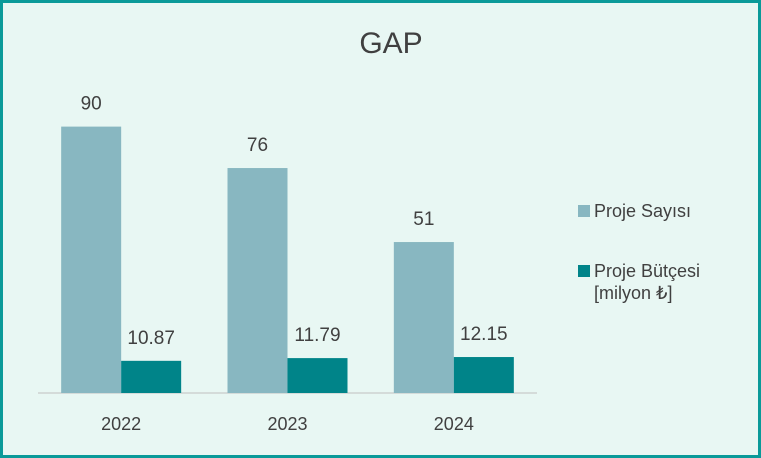 Image resolution: width=761 pixels, height=458 pixels. Describe the element at coordinates (121, 424) in the screenshot. I see `x-tick-label: 2022` at that location.